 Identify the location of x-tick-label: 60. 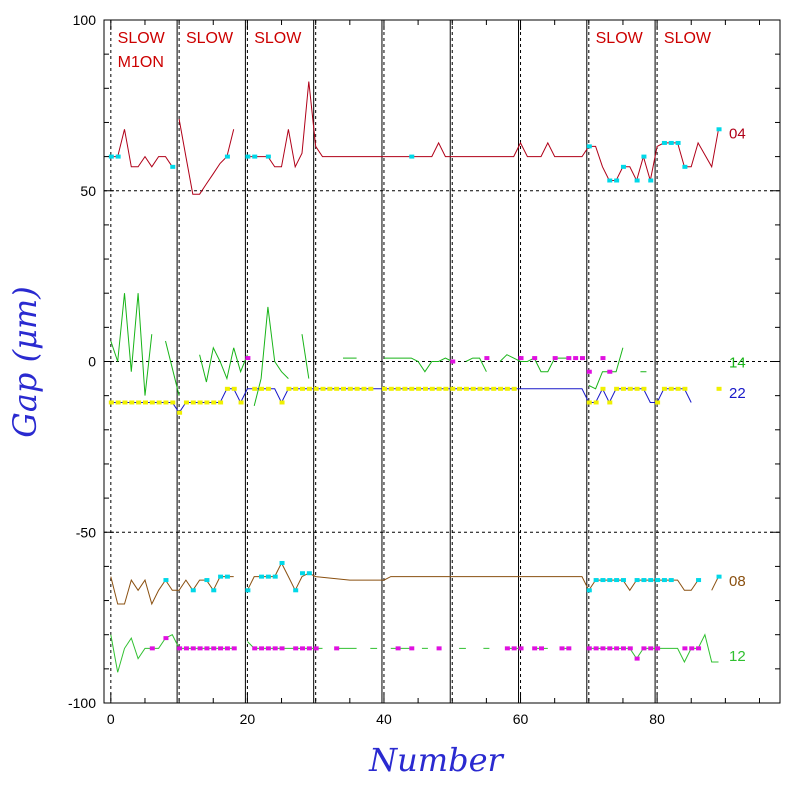
(521, 719).